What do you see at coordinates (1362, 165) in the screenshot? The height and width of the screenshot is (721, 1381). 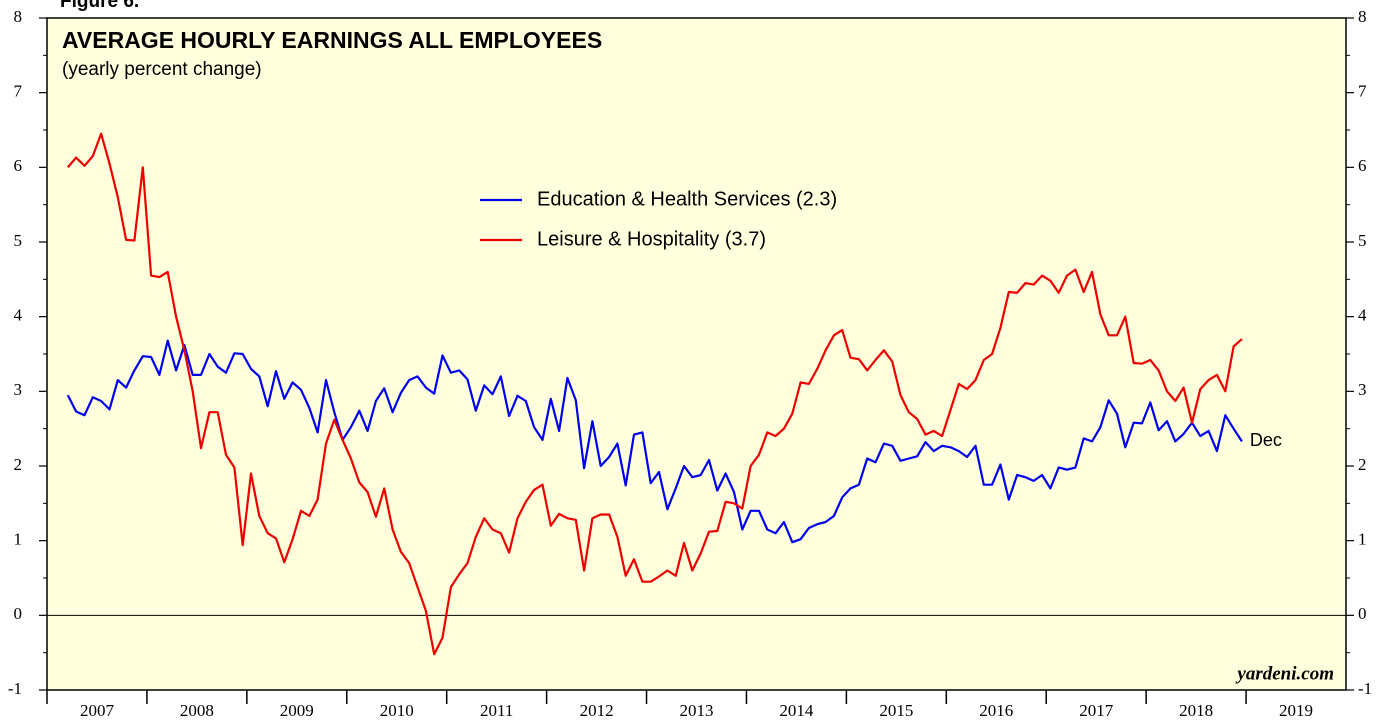 I see `y-tick-label-right: 6` at bounding box center [1362, 165].